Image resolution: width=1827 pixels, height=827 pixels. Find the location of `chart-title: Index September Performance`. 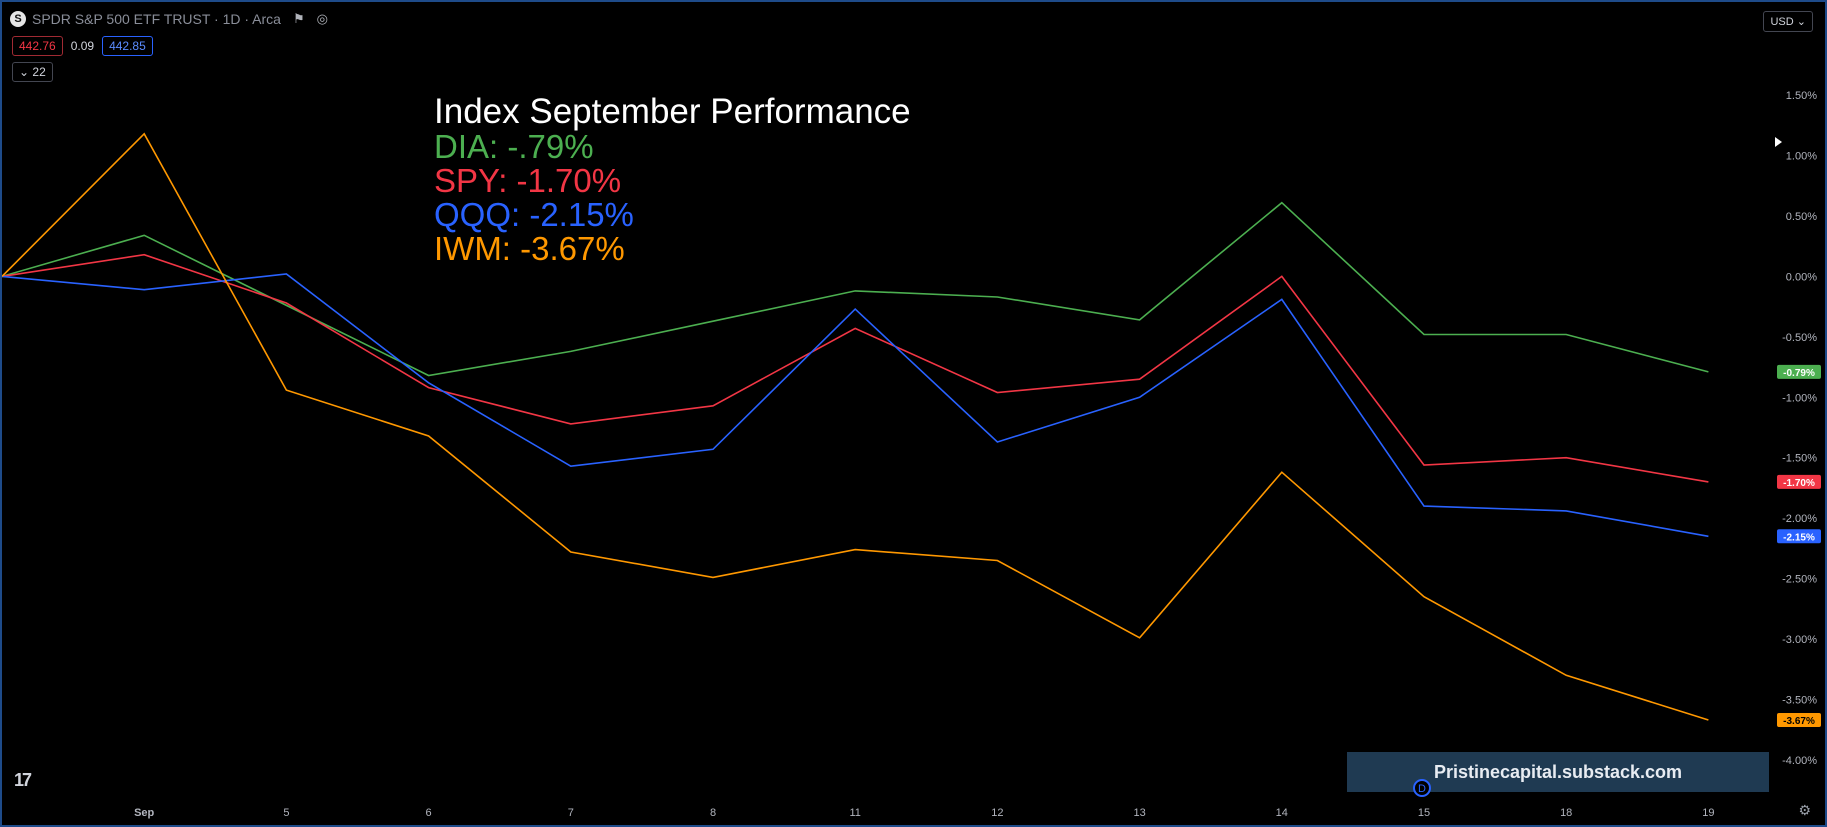

chart-title: Index September Performance is located at coordinates (672, 111).